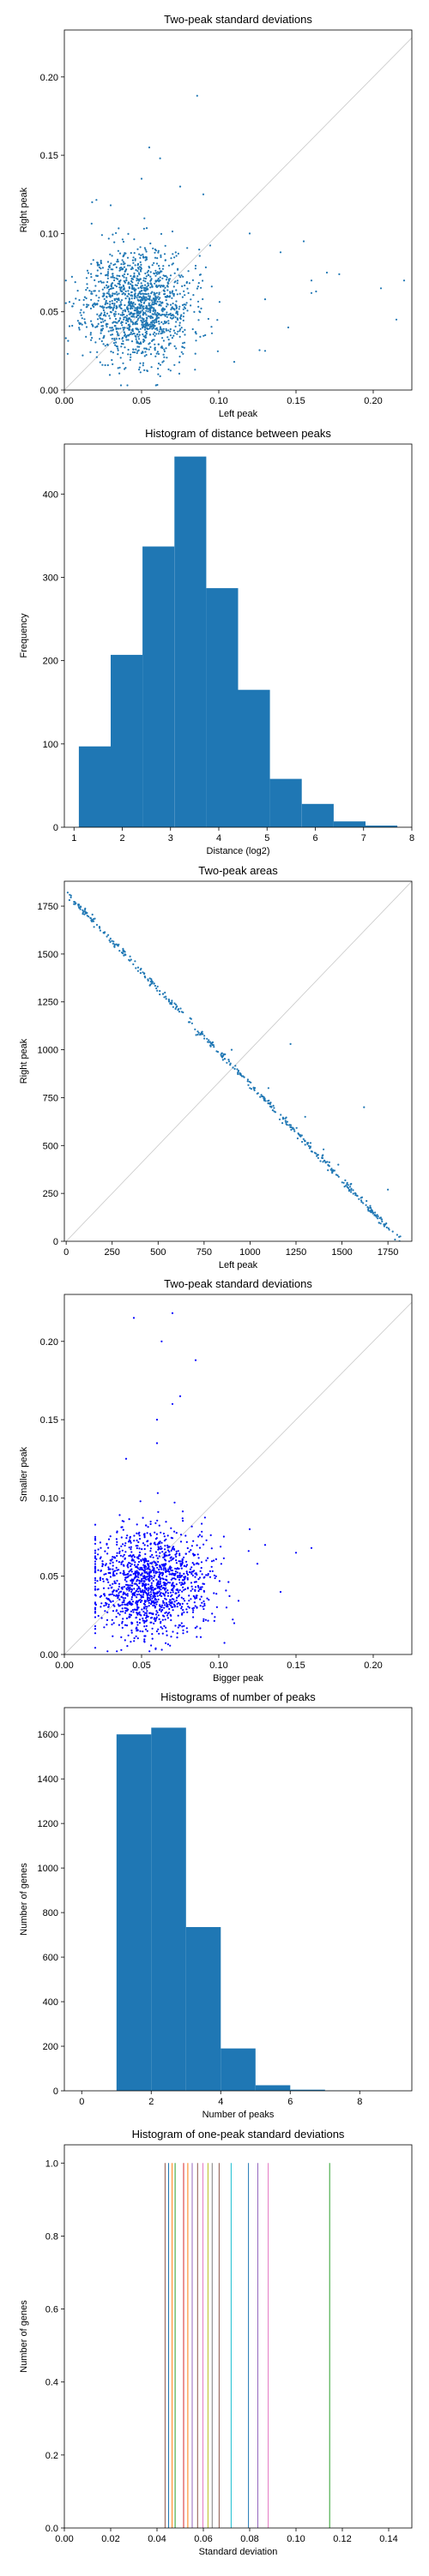  I want to click on y-tick-label: 0.6, so click(51, 2310).